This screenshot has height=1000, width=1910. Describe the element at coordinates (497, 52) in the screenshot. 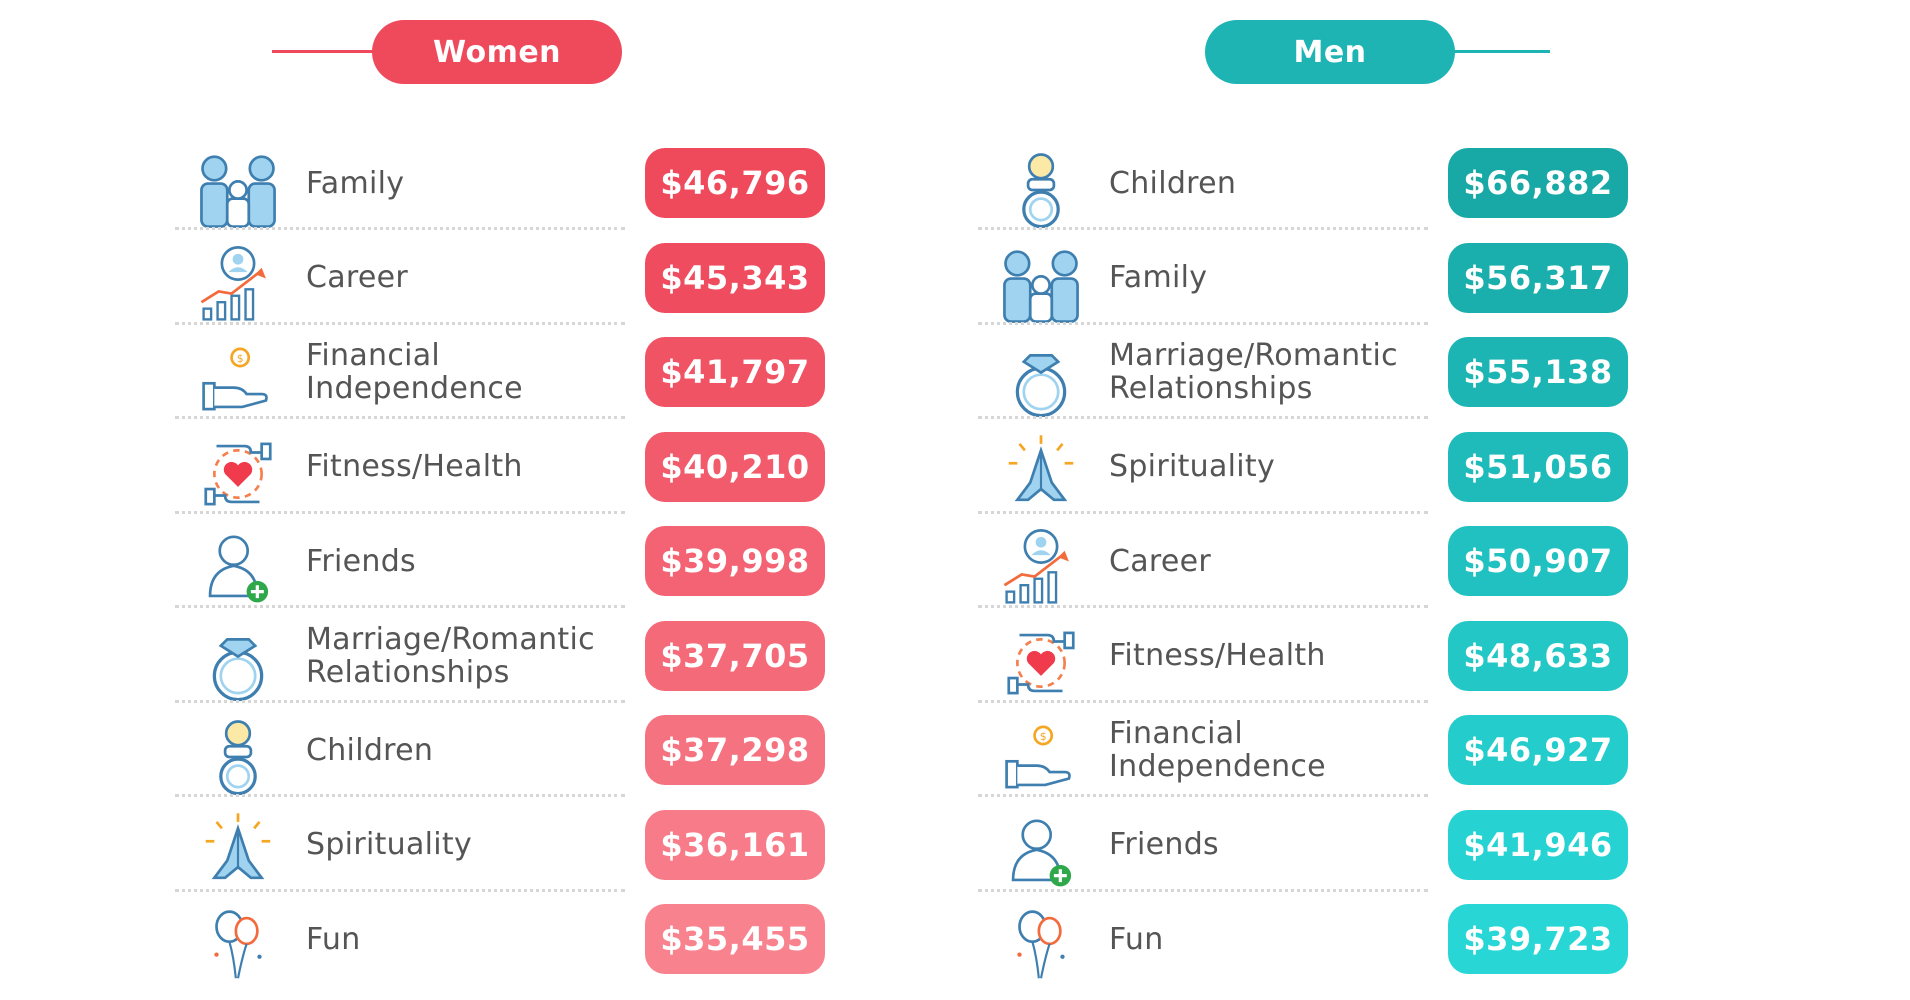

I see `women-header-pill: Women` at that location.